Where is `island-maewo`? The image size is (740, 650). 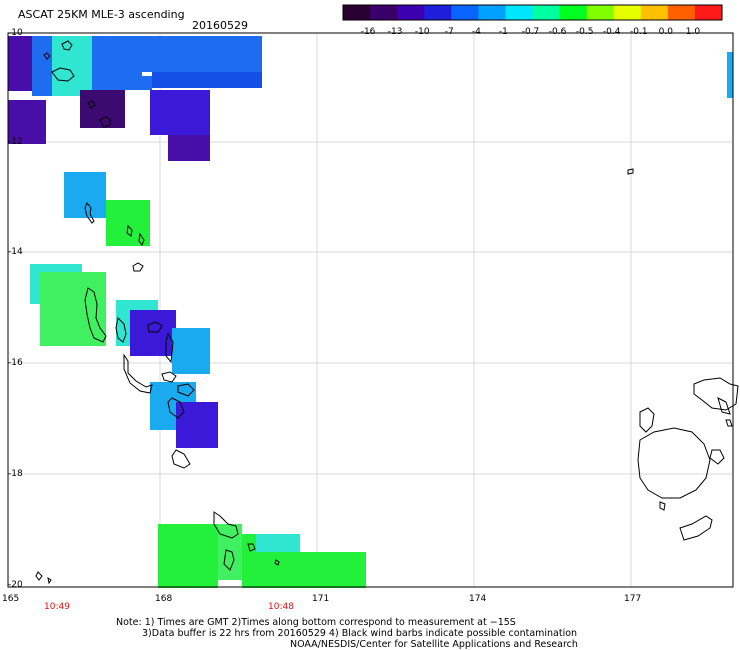 island-maewo is located at coordinates (129, 230).